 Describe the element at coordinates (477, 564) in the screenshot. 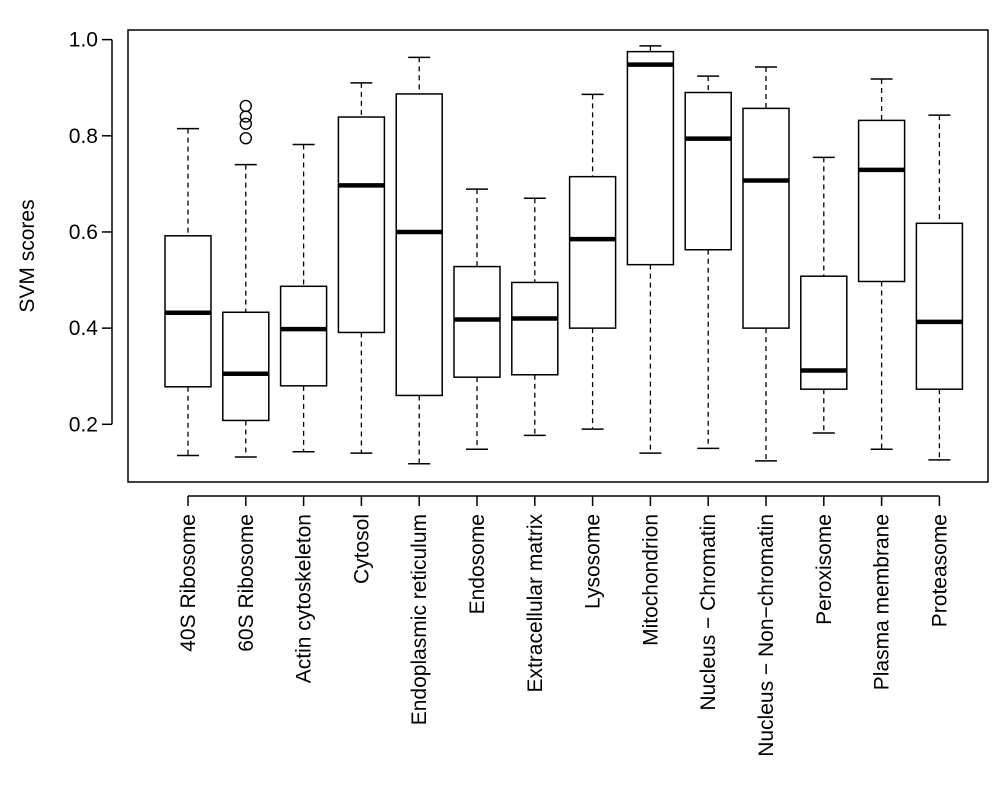

I see `x-tick-label: Endosome` at that location.